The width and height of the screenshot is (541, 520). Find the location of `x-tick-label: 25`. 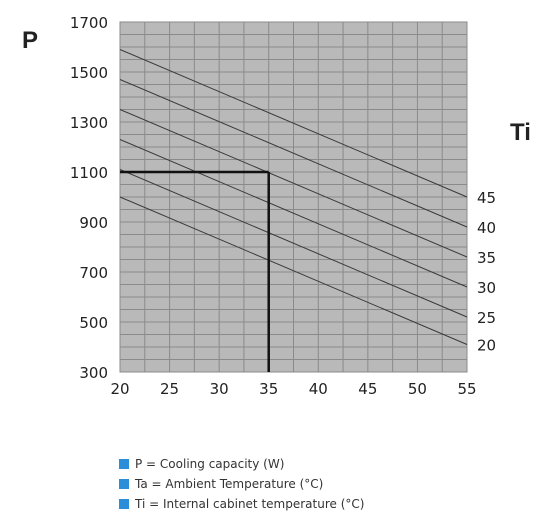

x-tick-label: 25 is located at coordinates (169, 389).